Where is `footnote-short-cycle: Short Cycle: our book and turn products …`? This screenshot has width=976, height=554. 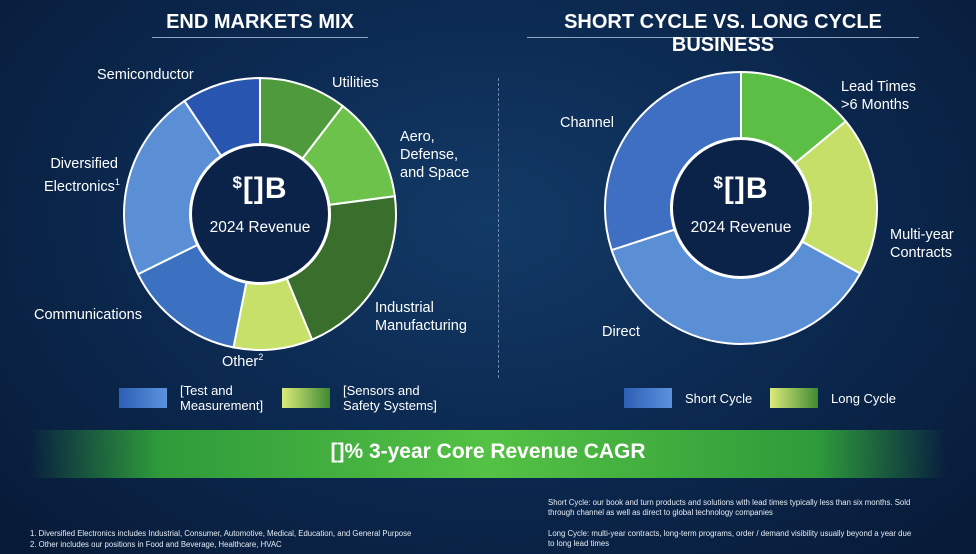 footnote-short-cycle: Short Cycle: our book and turn products … is located at coordinates (729, 507).